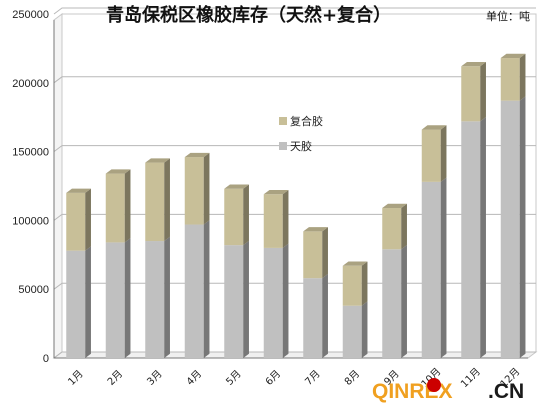  I want to click on unit-label: 单位：吨, so click(508, 16).